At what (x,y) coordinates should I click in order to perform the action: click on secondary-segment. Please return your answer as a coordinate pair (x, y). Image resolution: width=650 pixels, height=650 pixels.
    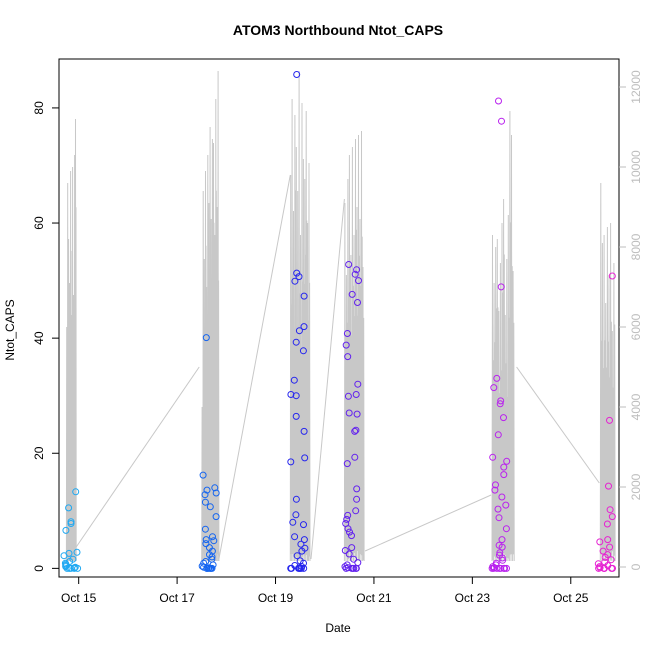
    Looking at the image, I should click on (210, 316).